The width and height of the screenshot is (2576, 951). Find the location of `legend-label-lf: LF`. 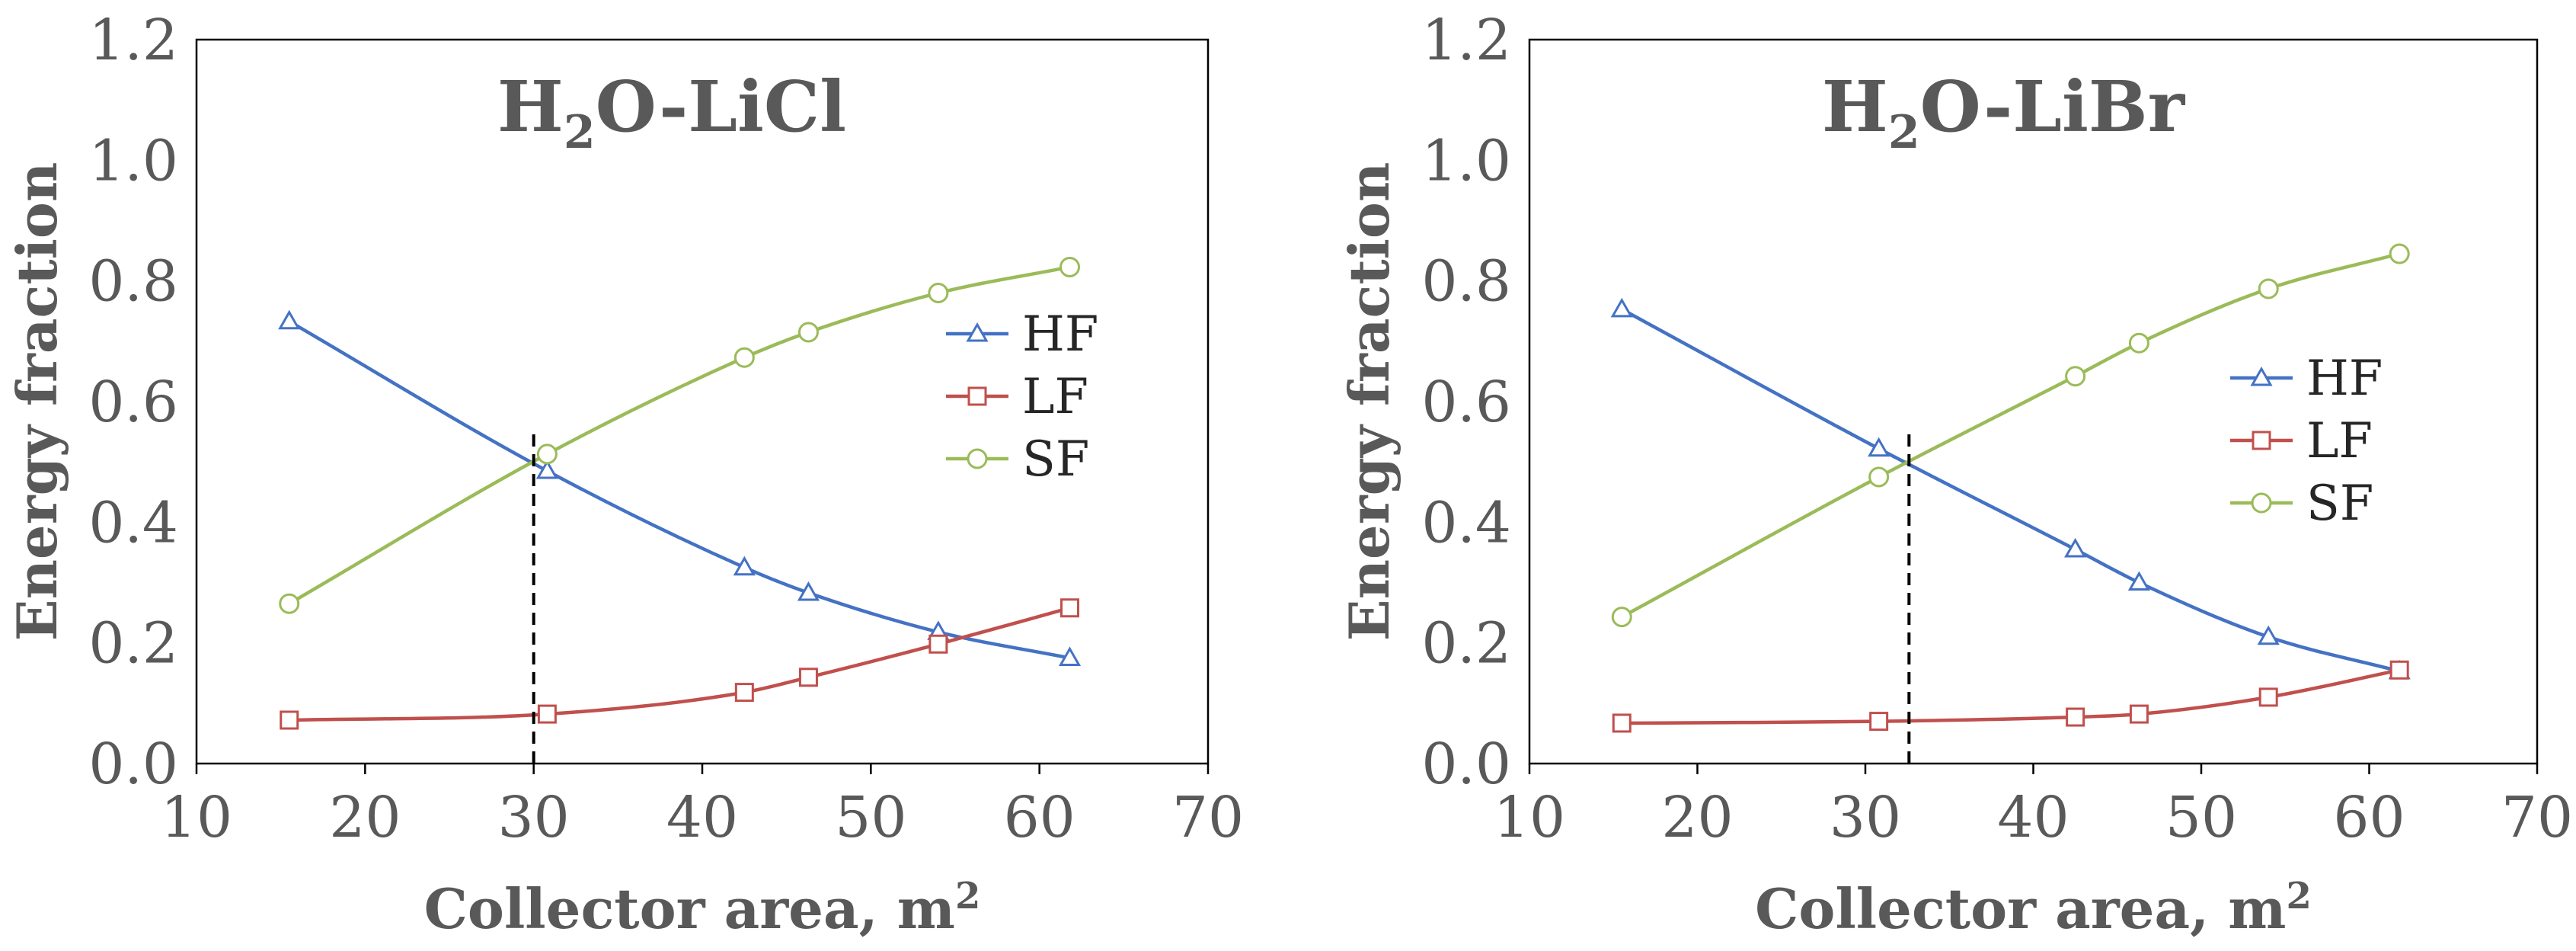

legend-label-lf: LF is located at coordinates (1055, 397).